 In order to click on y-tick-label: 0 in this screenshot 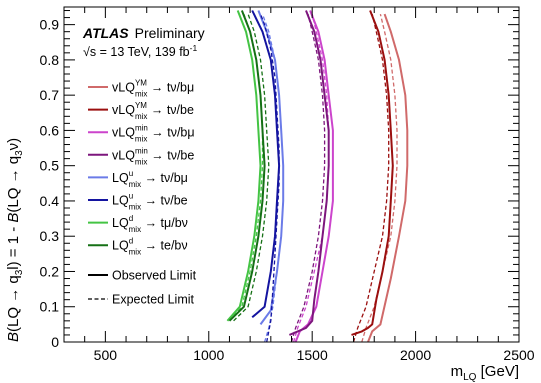, I will do `click(55, 342)`.